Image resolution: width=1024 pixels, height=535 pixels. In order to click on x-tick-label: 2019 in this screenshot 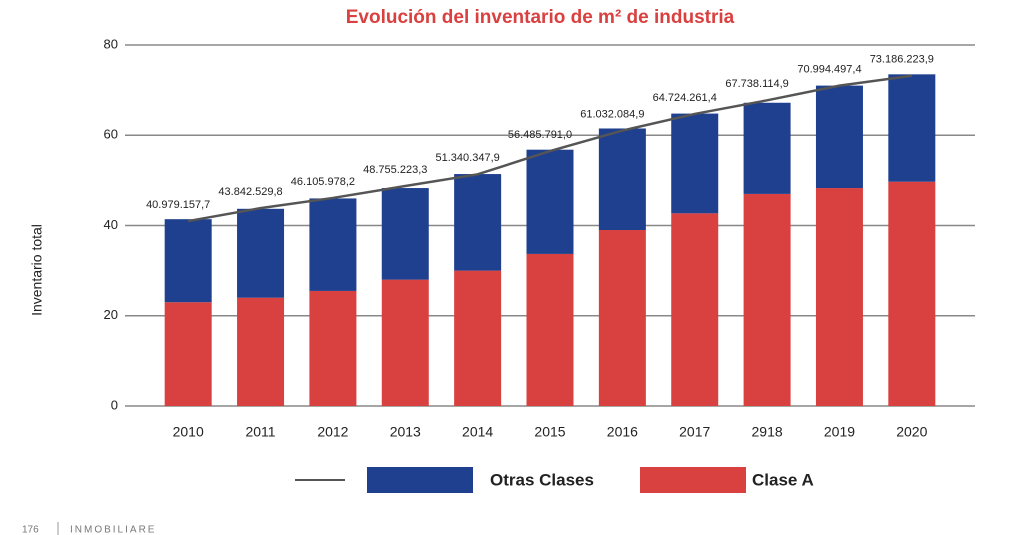, I will do `click(839, 432)`.